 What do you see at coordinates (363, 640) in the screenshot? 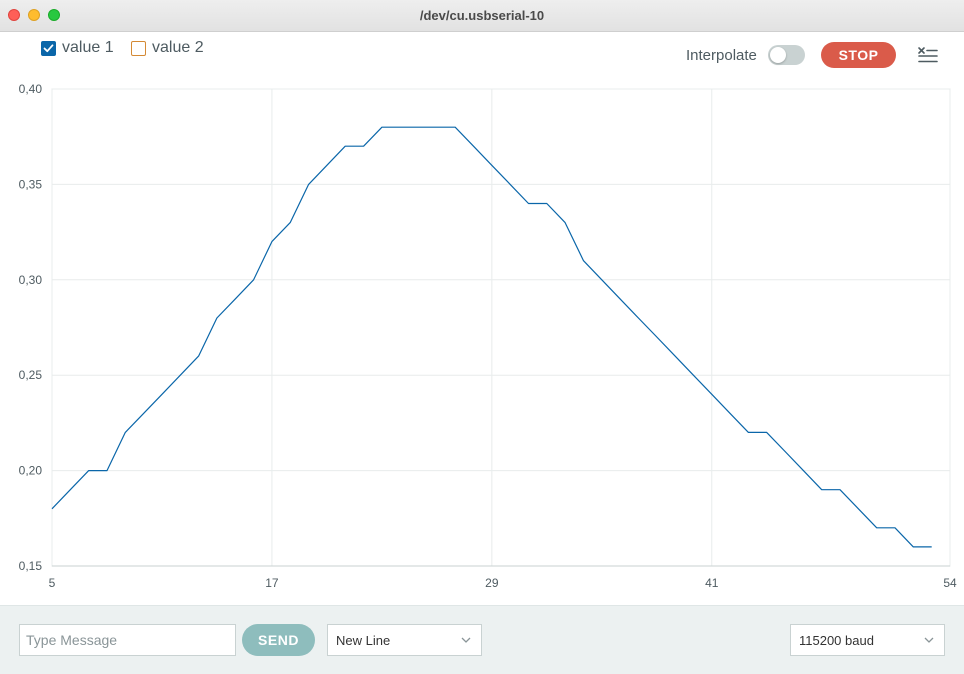
I see `line-ending-value: New Line` at bounding box center [363, 640].